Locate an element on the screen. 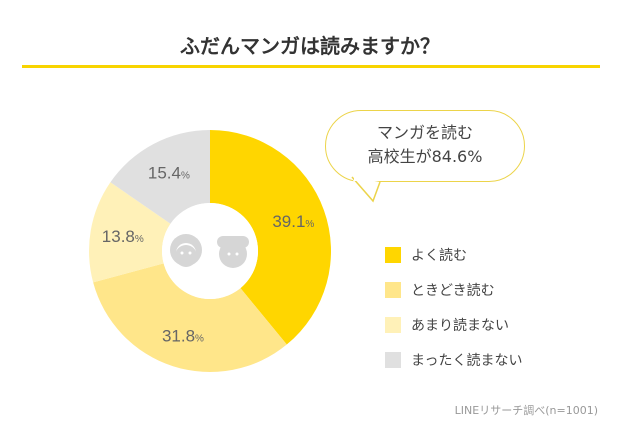 The image size is (620, 431). legend-item: あまり読まない is located at coordinates (453, 324).